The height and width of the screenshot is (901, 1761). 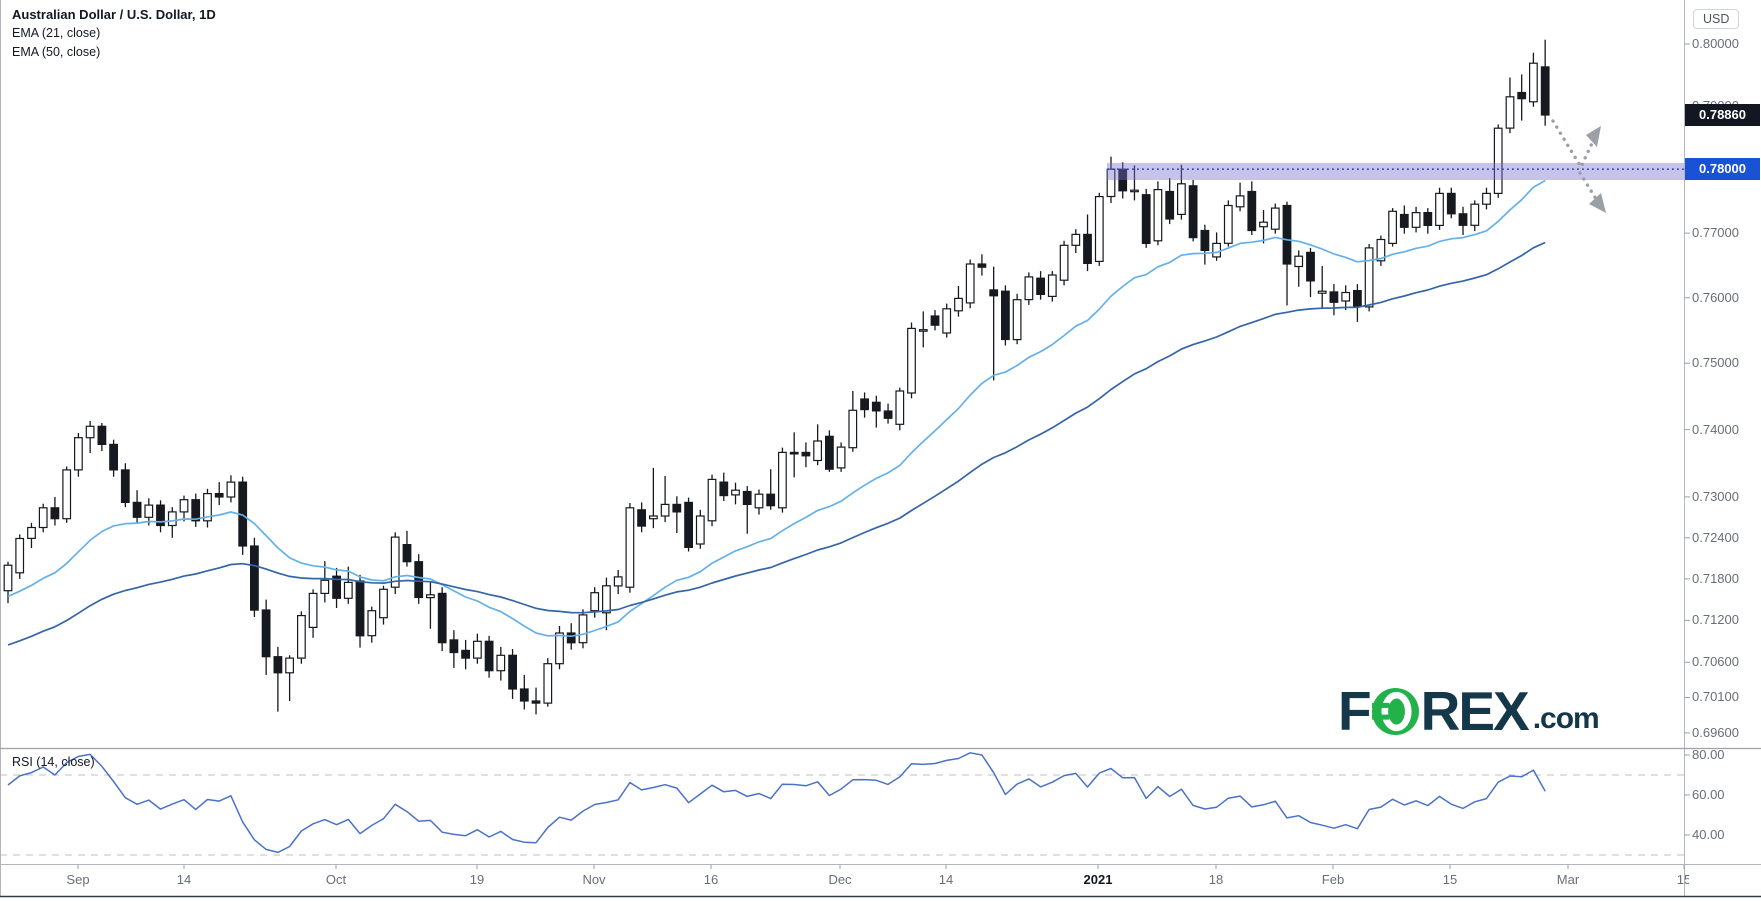 What do you see at coordinates (336, 879) in the screenshot?
I see `time-tick-label: Oct` at bounding box center [336, 879].